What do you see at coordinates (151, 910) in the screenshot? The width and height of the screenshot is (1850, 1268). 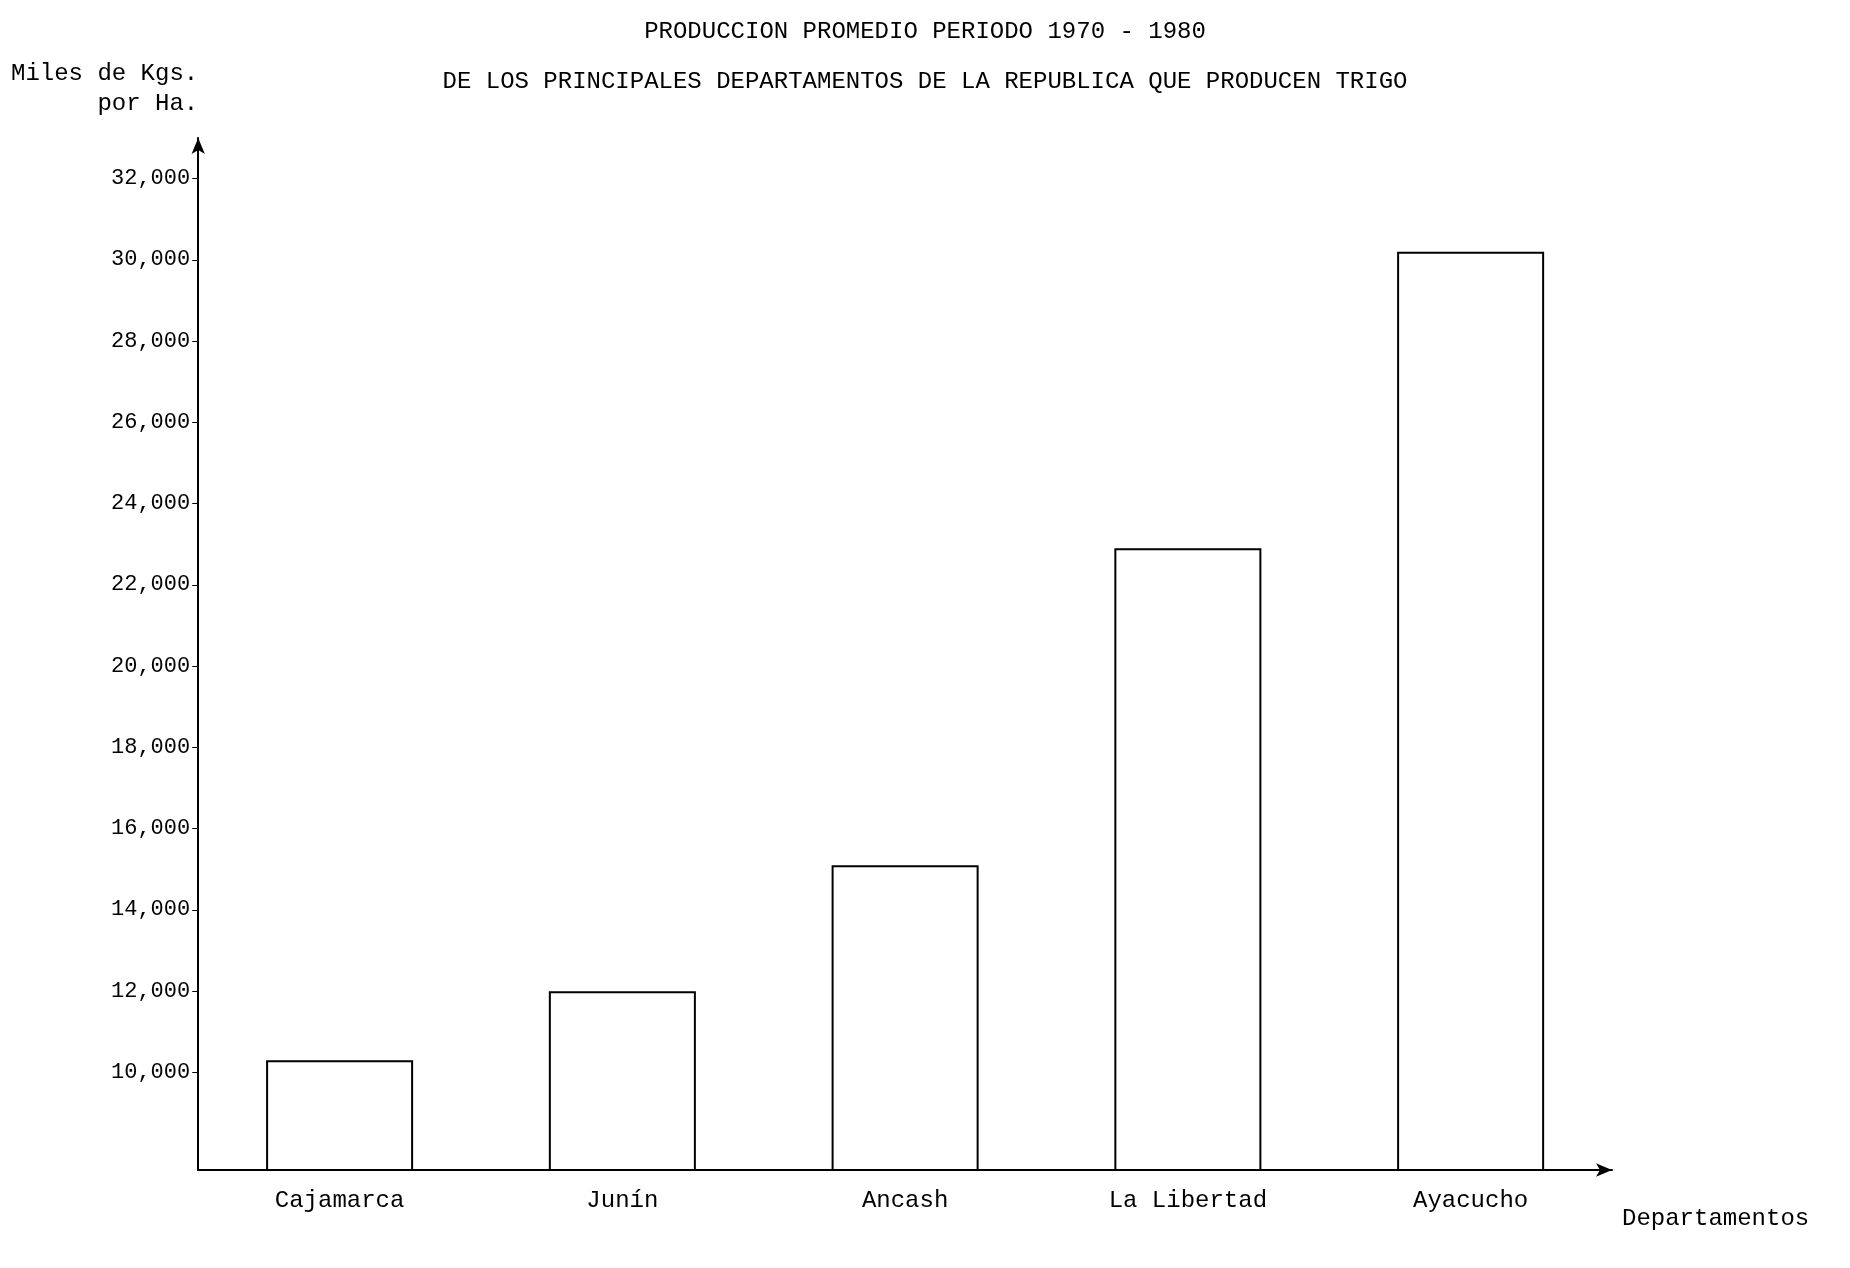 I see `y-tick-label: 14,000` at bounding box center [151, 910].